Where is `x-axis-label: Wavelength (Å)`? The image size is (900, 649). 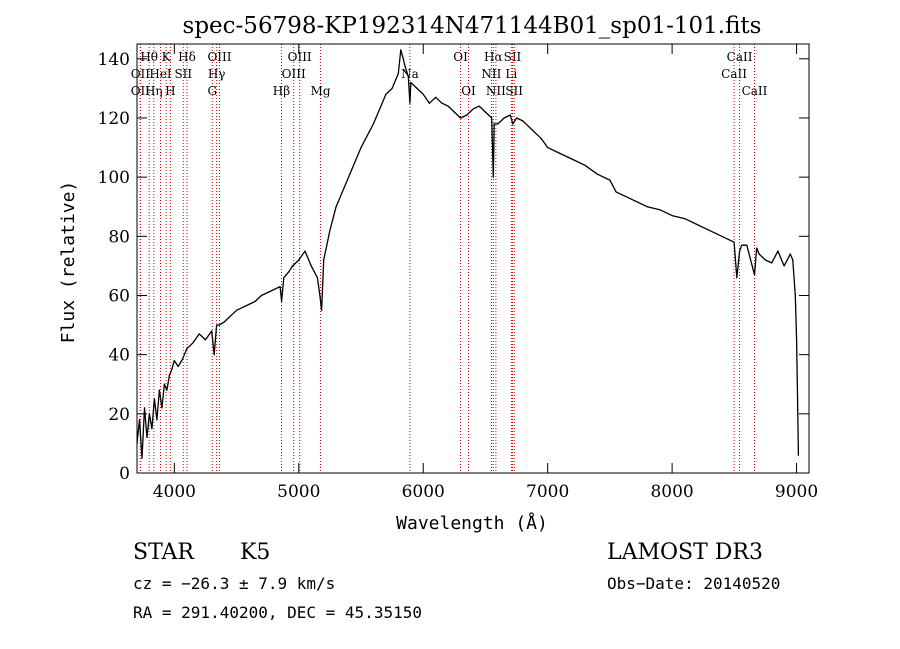
x-axis-label: Wavelength (Å) is located at coordinates (472, 523).